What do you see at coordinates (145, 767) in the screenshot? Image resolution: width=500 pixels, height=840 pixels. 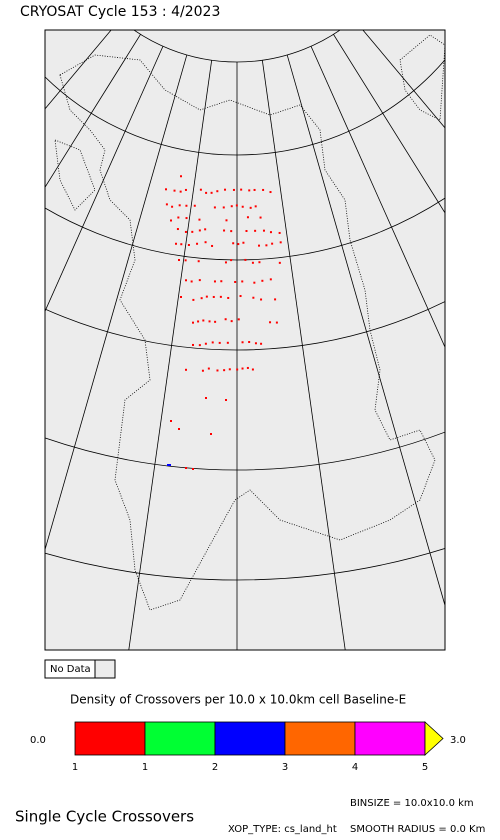 I see `colorbar-tick-label: 1` at bounding box center [145, 767].